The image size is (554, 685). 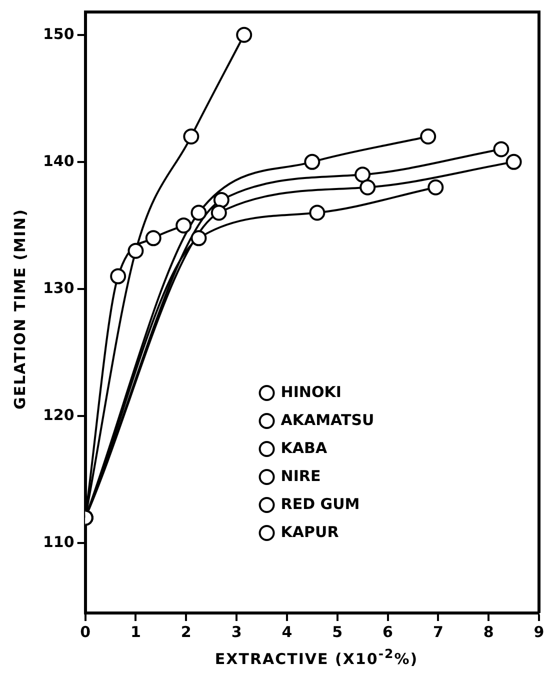 What do you see at coordinates (58, 161) in the screenshot?
I see `y-tick-label: 140` at bounding box center [58, 161].